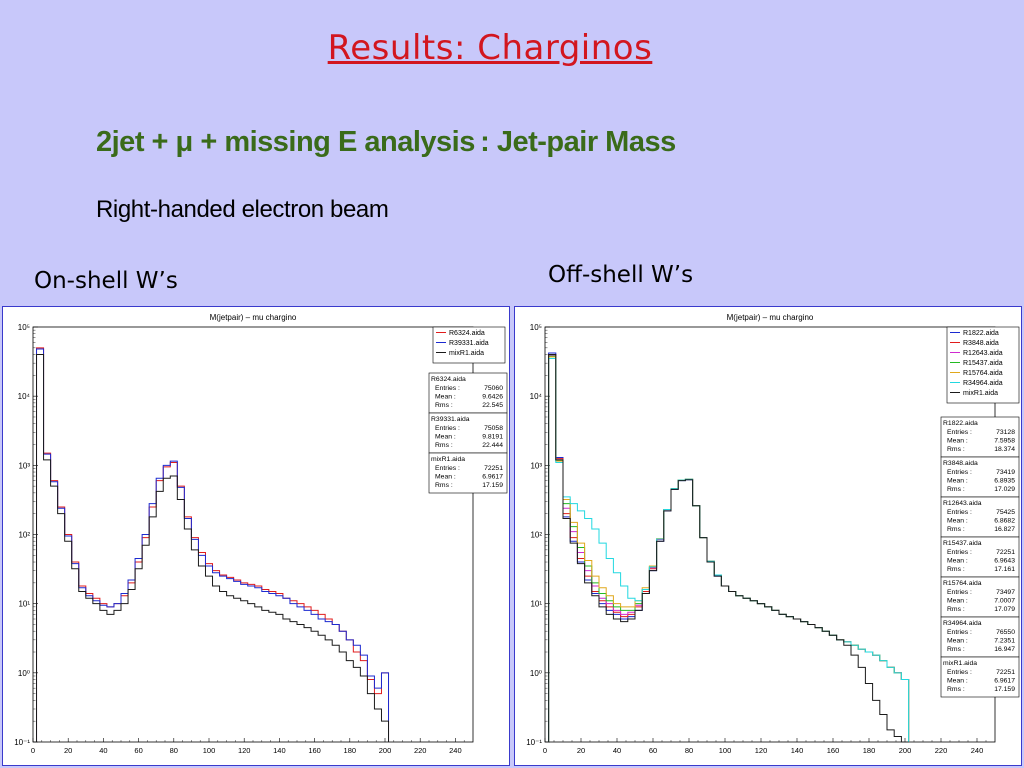 Image resolution: width=1024 pixels, height=768 pixels. What do you see at coordinates (981, 333) in the screenshot?
I see `legend-entry: R1822.aida` at bounding box center [981, 333].